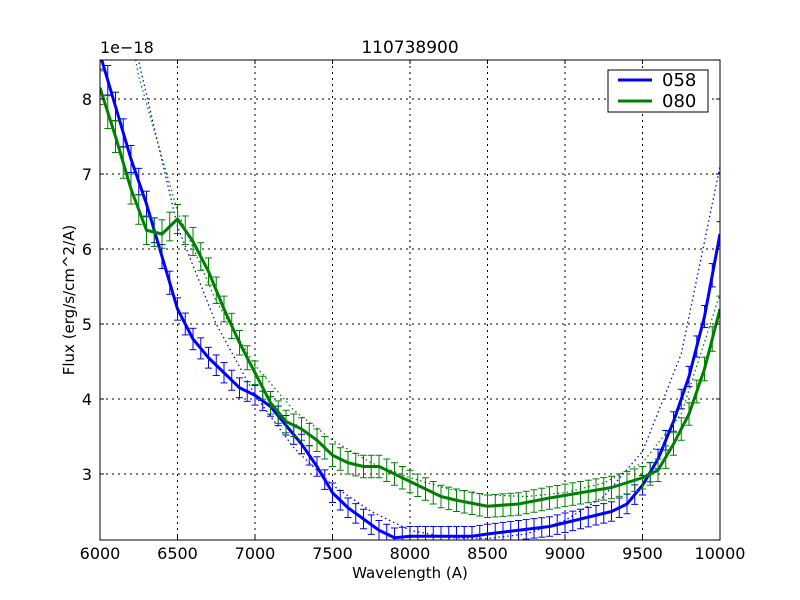  Describe the element at coordinates (87, 249) in the screenshot. I see `y-tick-label: 6` at that location.